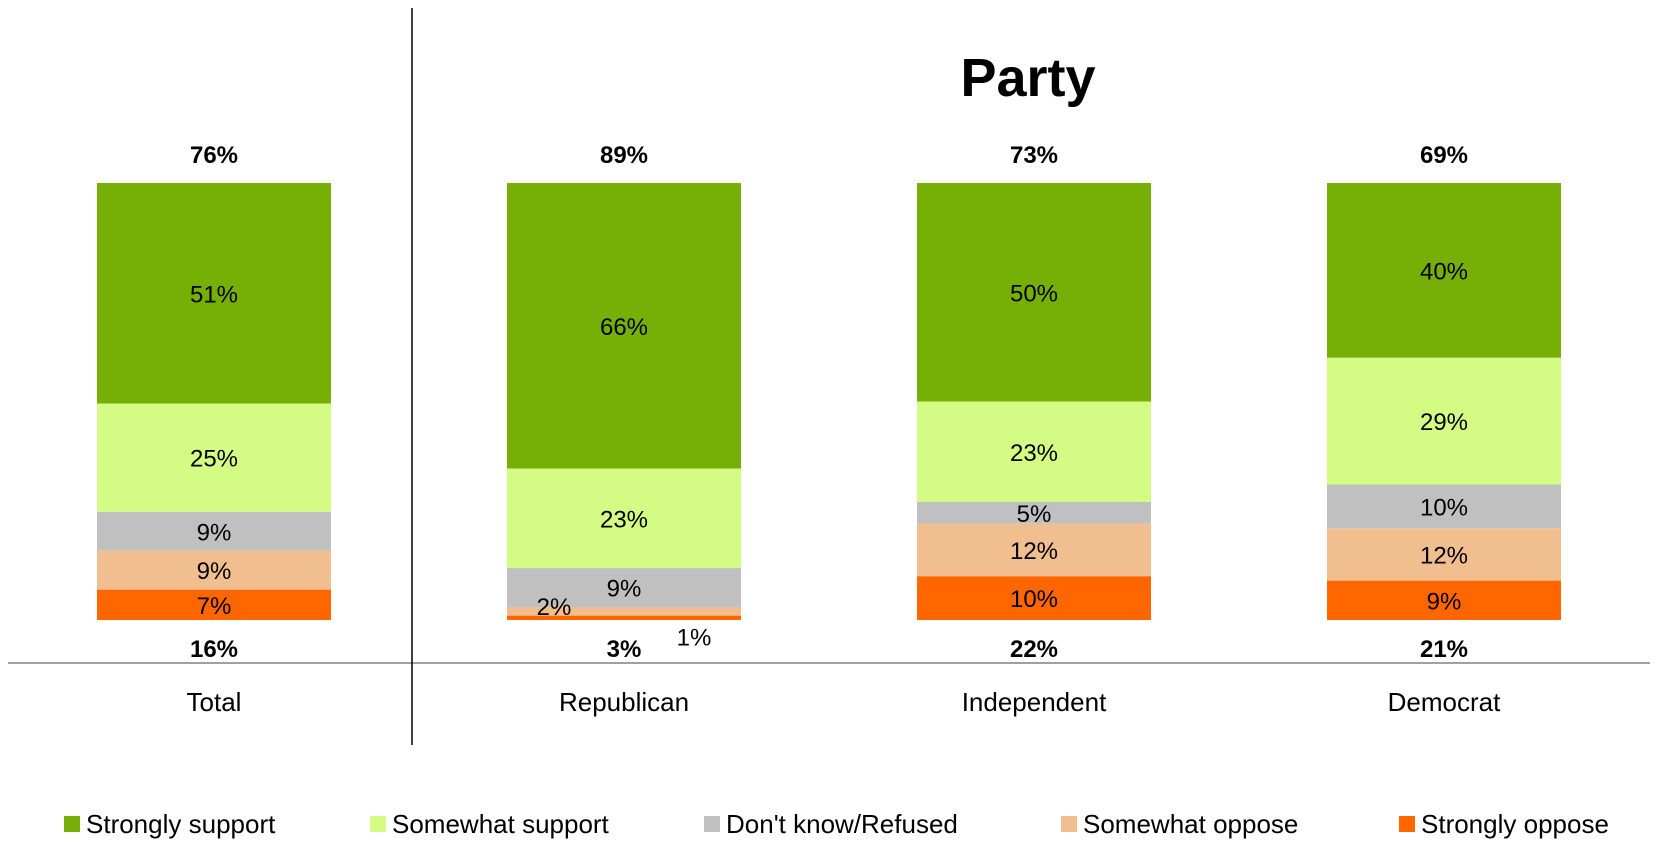 The image size is (1658, 845). Describe the element at coordinates (181, 824) in the screenshot. I see `legend-label: Strongly support` at that location.